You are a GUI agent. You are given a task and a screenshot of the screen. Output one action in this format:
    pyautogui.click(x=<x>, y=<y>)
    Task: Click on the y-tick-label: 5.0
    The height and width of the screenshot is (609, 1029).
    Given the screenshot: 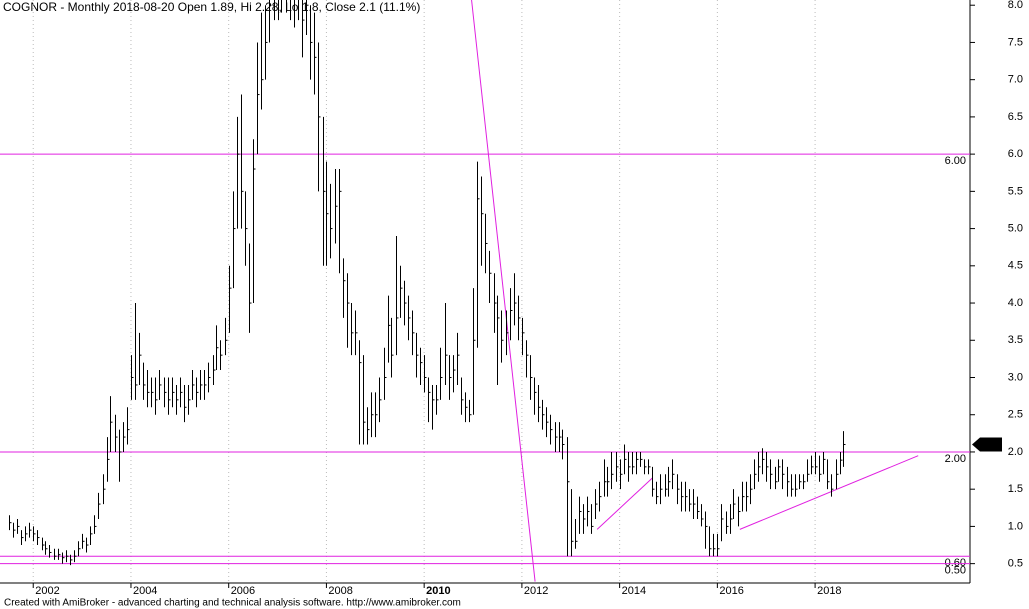 What is the action you would take?
    pyautogui.click(x=1015, y=228)
    